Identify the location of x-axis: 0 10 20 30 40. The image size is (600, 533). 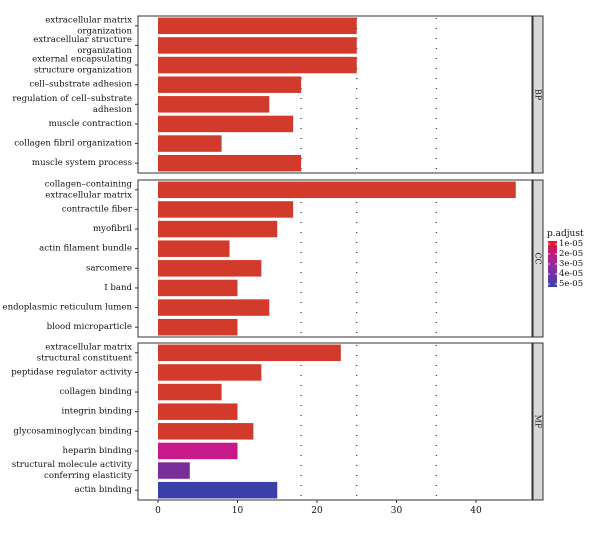
(318, 508).